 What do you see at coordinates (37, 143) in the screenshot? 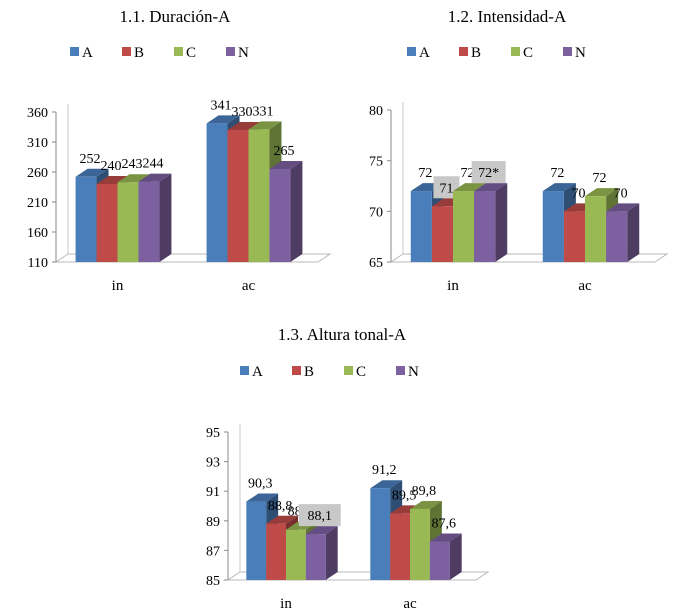
I see `y-tick-label: 310` at bounding box center [37, 143].